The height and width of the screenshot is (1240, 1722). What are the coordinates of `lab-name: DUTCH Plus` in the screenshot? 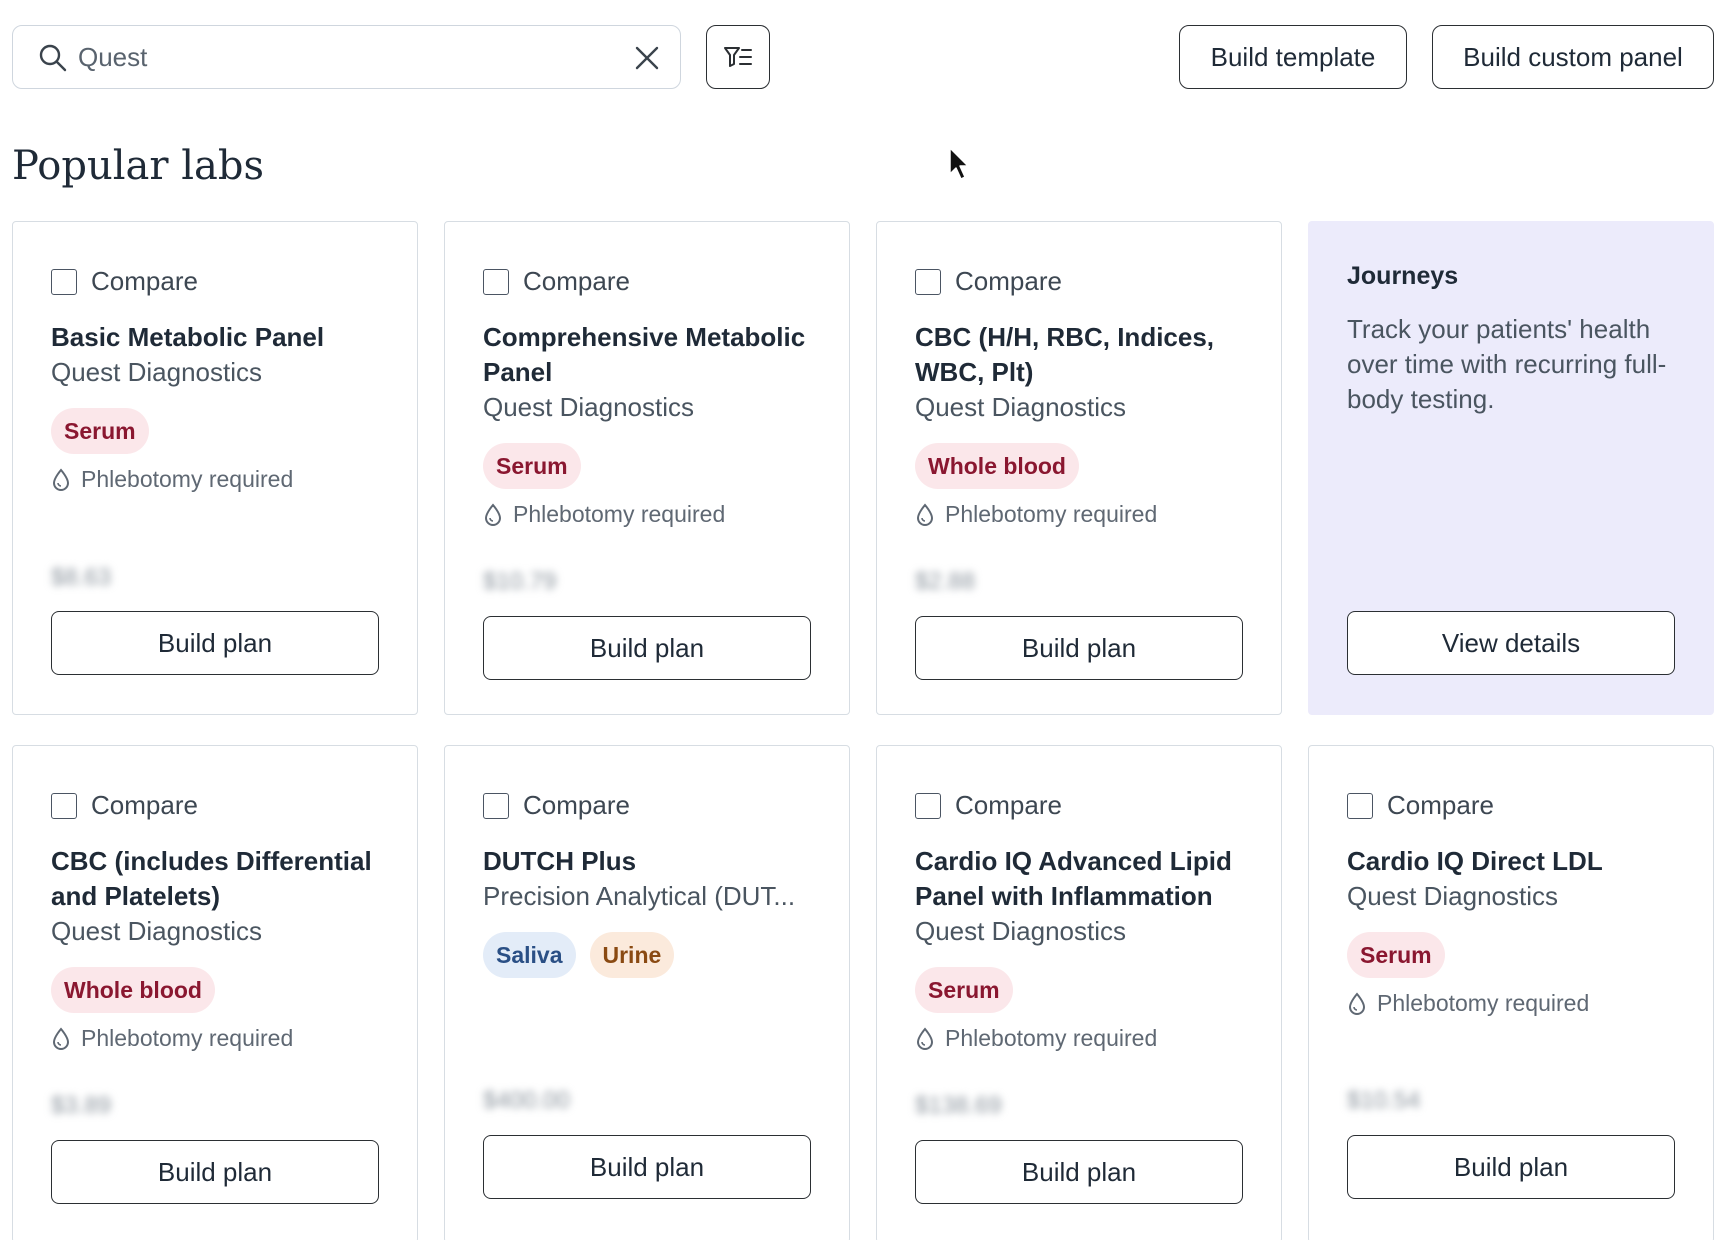 It's located at (560, 861).